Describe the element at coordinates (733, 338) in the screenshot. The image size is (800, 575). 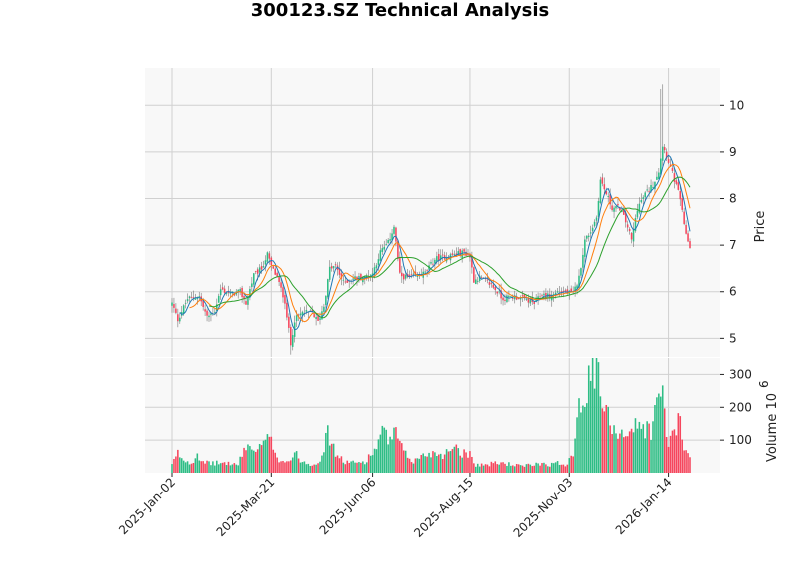
I see `price-tick-label: 5` at that location.